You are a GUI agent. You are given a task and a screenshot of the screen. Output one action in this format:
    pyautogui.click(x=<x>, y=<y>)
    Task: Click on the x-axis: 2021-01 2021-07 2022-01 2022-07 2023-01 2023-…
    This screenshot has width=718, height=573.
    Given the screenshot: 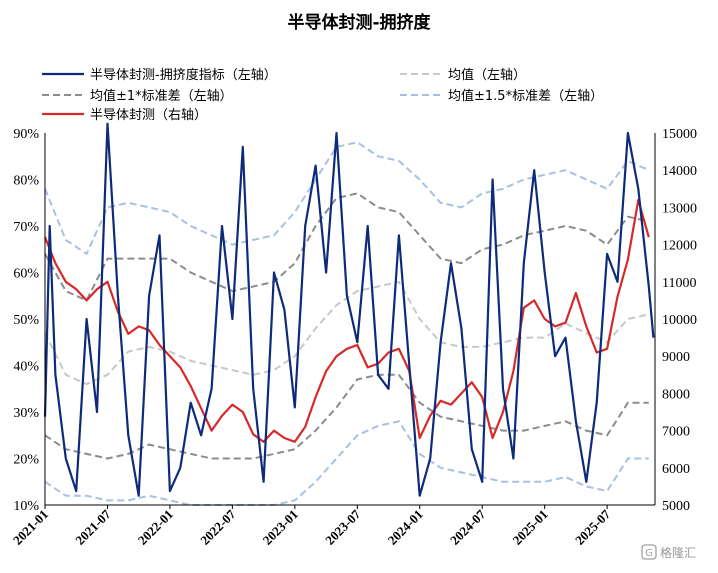 What is the action you would take?
    pyautogui.click(x=332, y=526)
    